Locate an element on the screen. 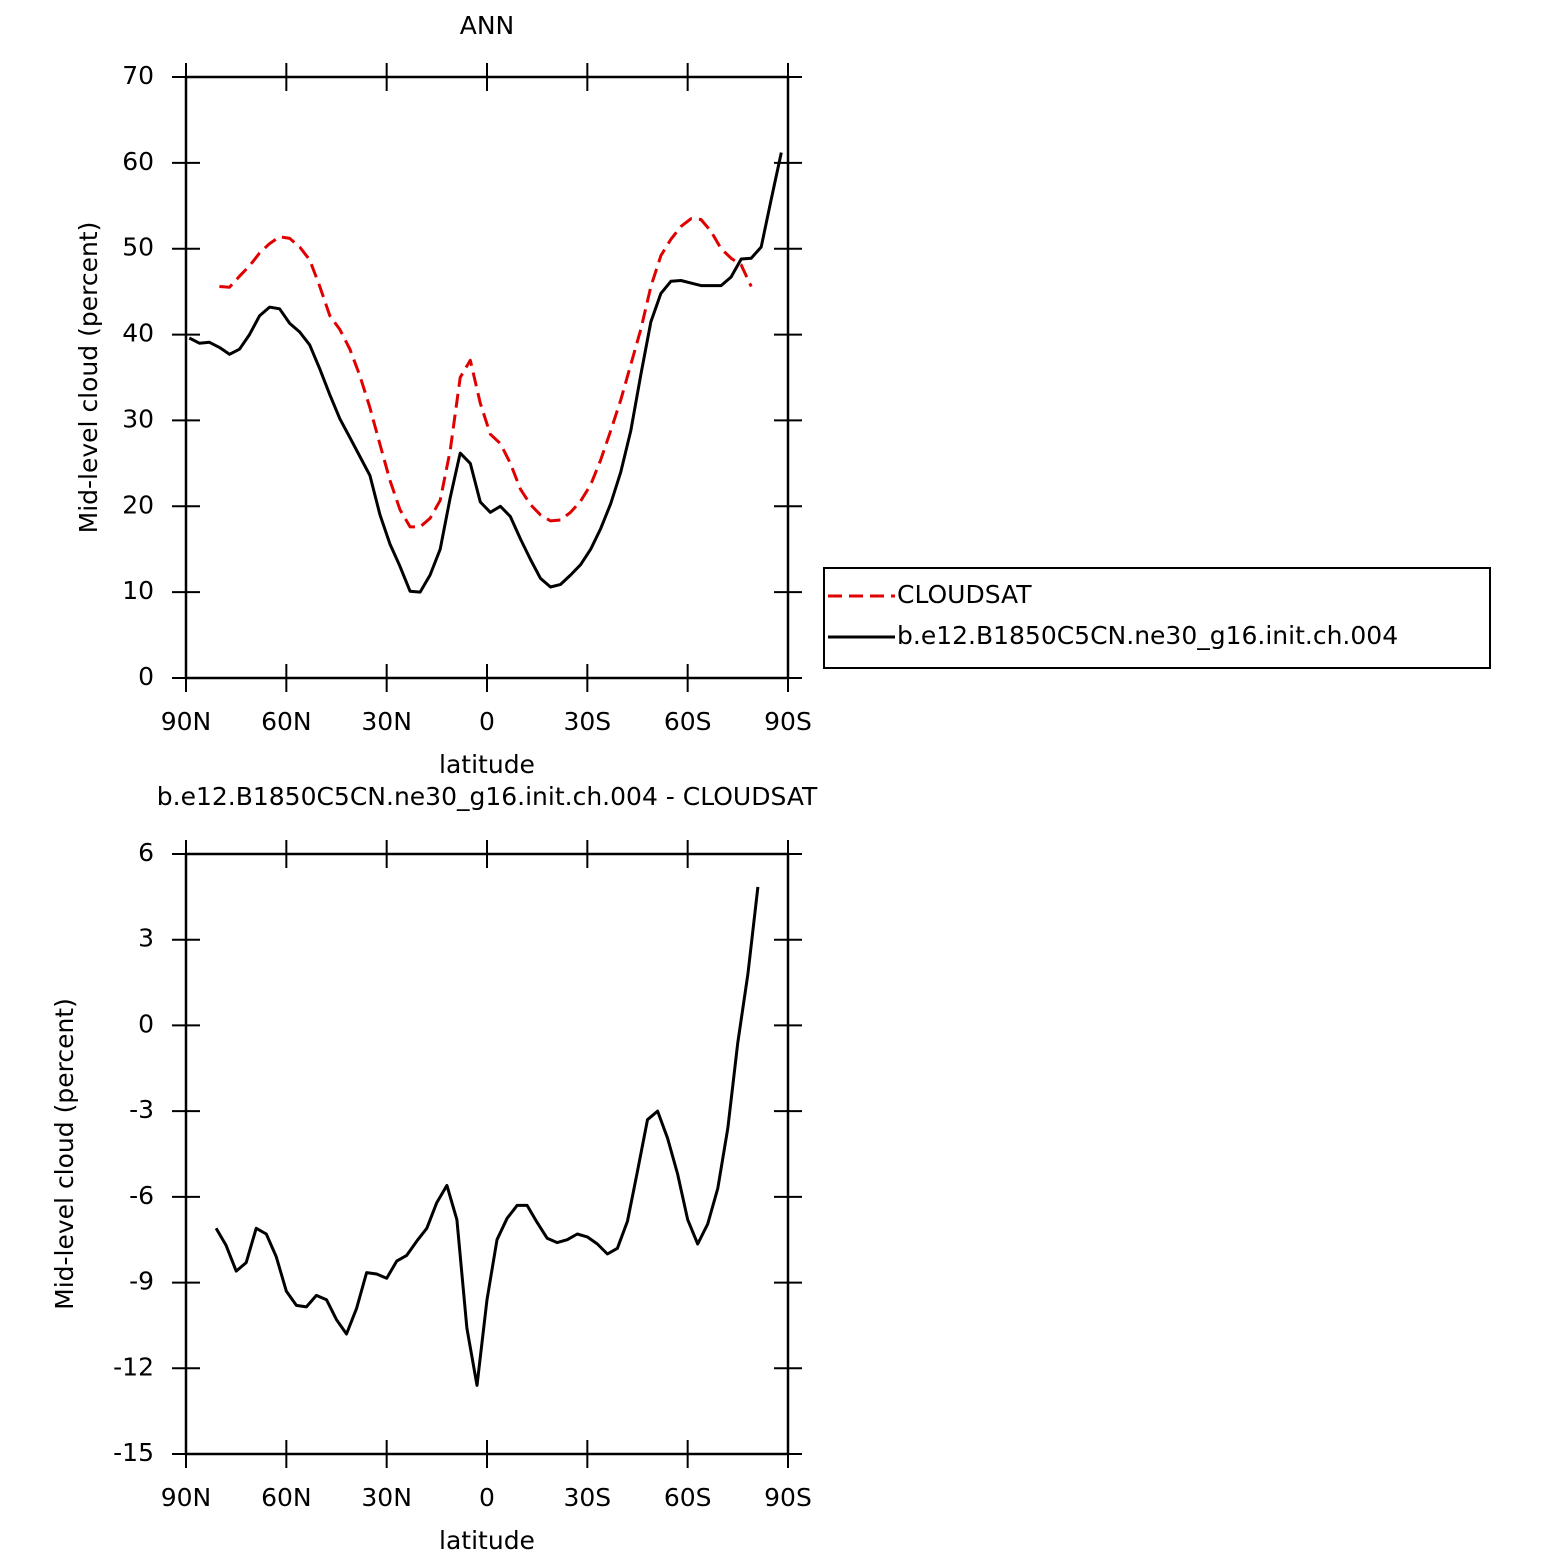 The image size is (1564, 1563). y-tick-label: -3 is located at coordinates (141, 1109).